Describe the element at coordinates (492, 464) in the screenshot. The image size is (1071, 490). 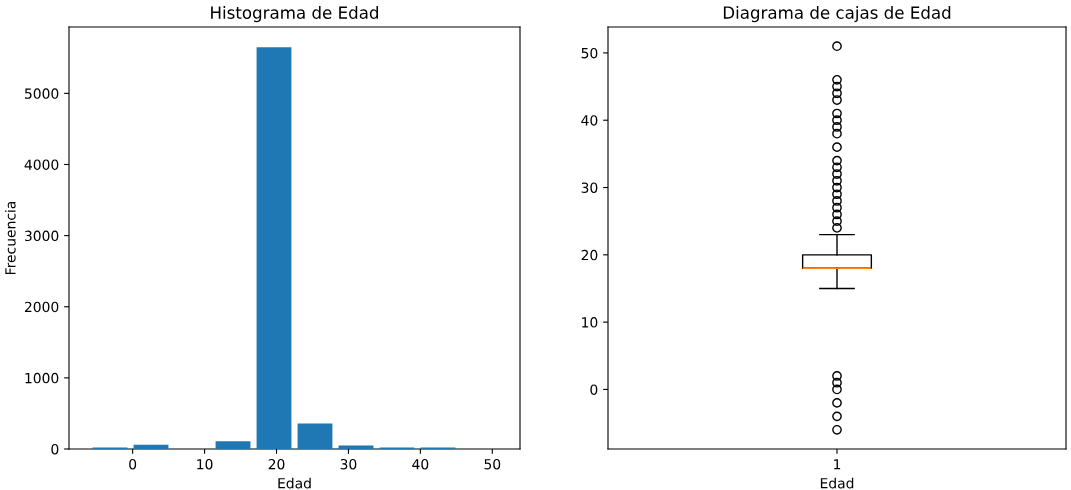
I see `x-tick-label: 50` at that location.